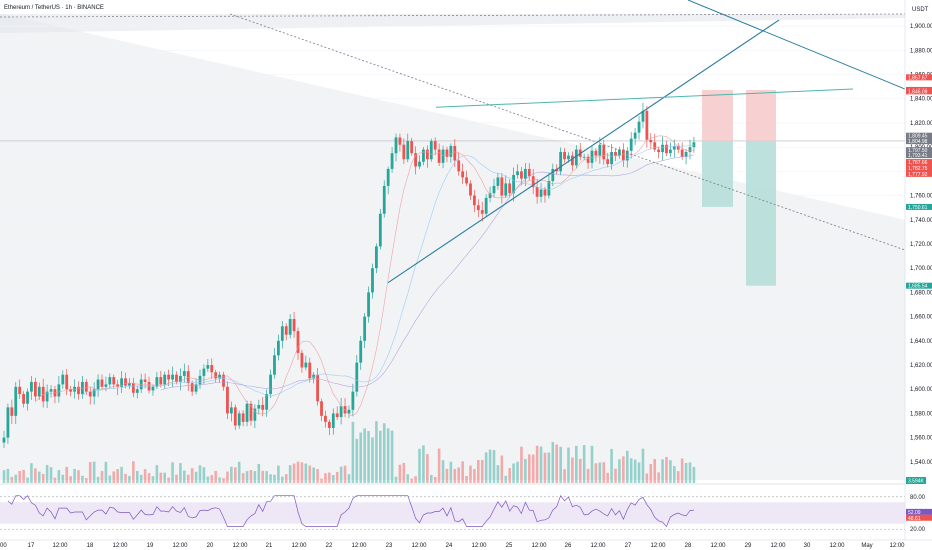 This screenshot has width=932, height=550. What do you see at coordinates (918, 275) in the screenshot?
I see `price-axis-bg` at bounding box center [918, 275].